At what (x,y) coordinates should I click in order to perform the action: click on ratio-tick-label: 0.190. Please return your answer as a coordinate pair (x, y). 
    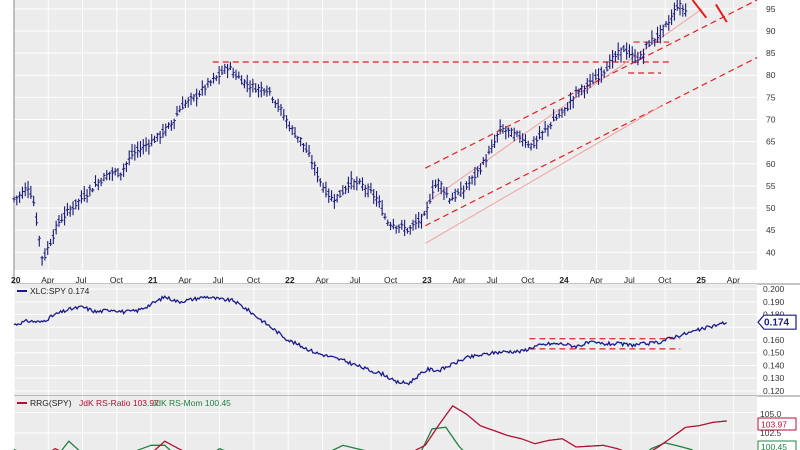
    Looking at the image, I should click on (774, 302).